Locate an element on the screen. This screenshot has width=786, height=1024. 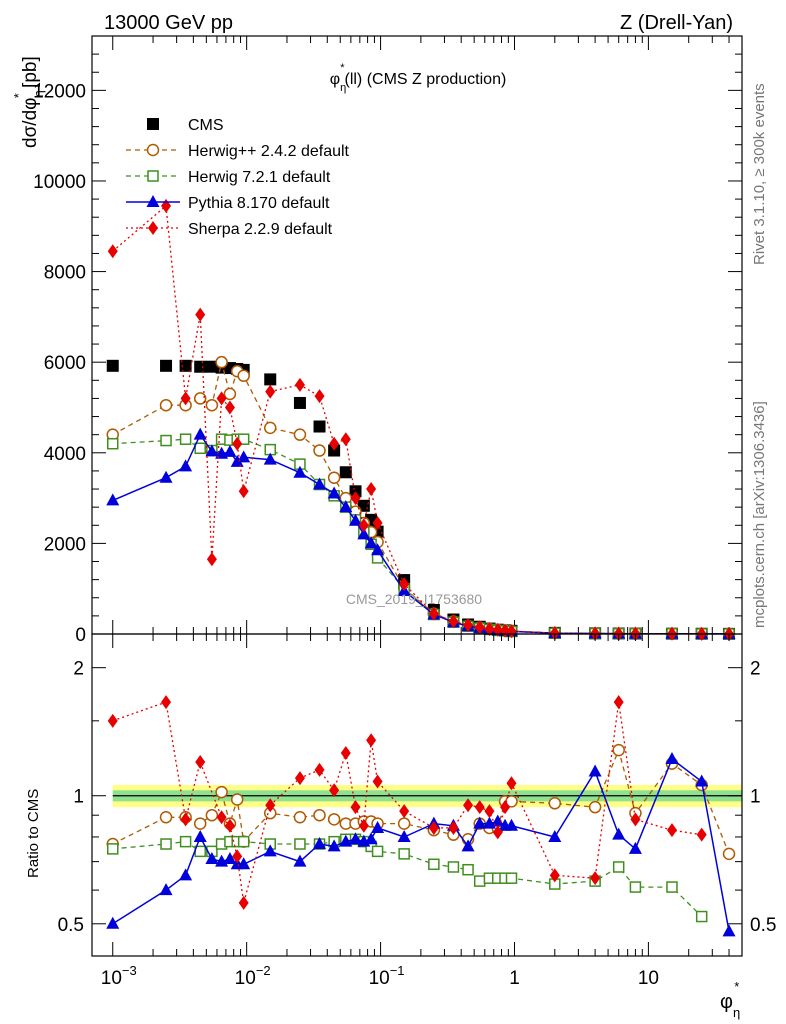
ratio-y-tick-label: 2 is located at coordinates (78, 669).